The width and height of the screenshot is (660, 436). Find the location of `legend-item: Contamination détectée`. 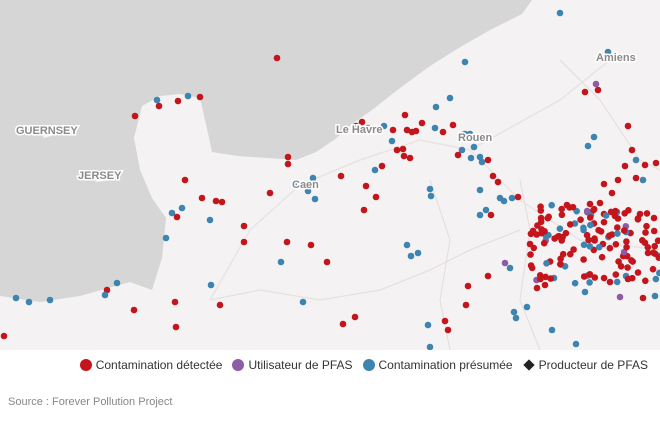

legend-item: Contamination détectée is located at coordinates (150, 365).